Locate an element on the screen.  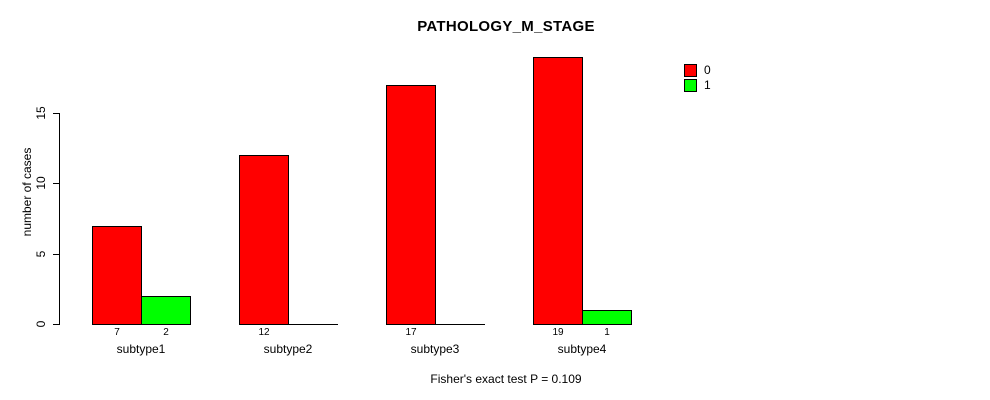
bar-0-subtype1 is located at coordinates (117, 275).